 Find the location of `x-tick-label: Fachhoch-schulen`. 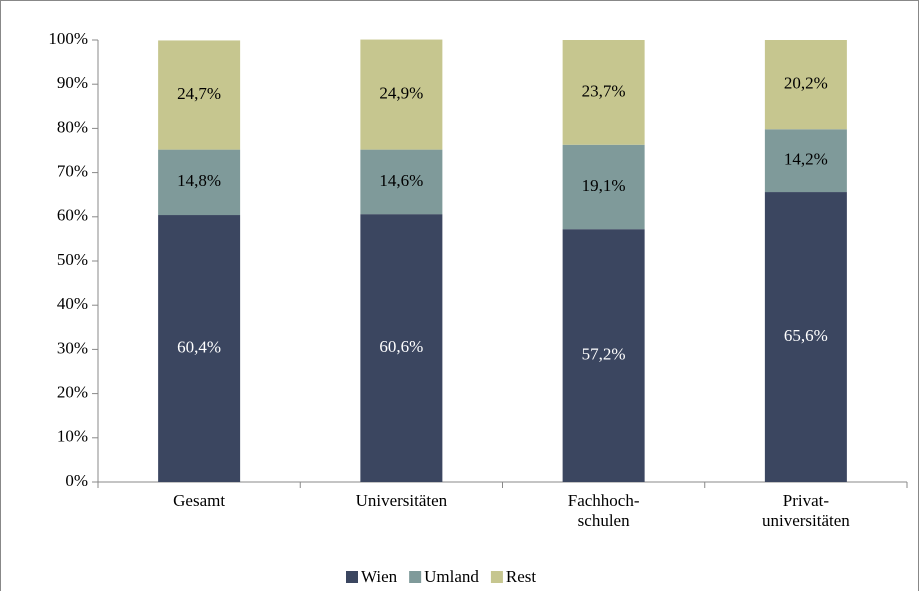

x-tick-label: Fachhoch-schulen is located at coordinates (604, 510).